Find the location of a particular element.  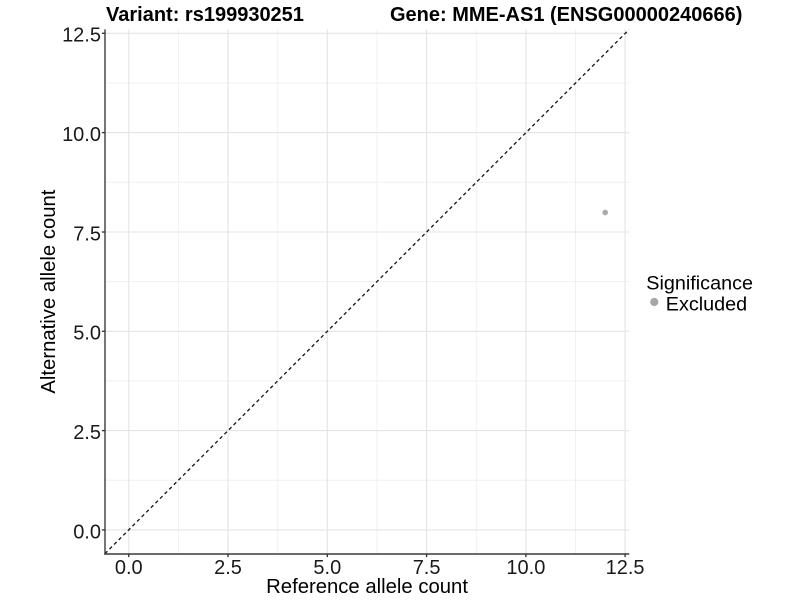

svg-text: Excluded is located at coordinates (706, 305).